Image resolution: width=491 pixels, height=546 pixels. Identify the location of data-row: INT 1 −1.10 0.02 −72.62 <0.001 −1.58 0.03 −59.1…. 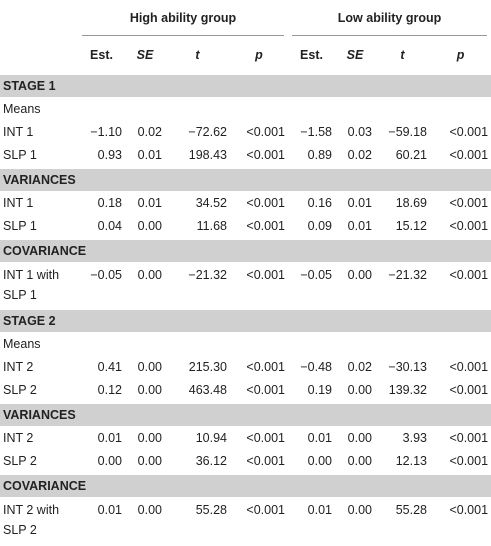
(245, 132).